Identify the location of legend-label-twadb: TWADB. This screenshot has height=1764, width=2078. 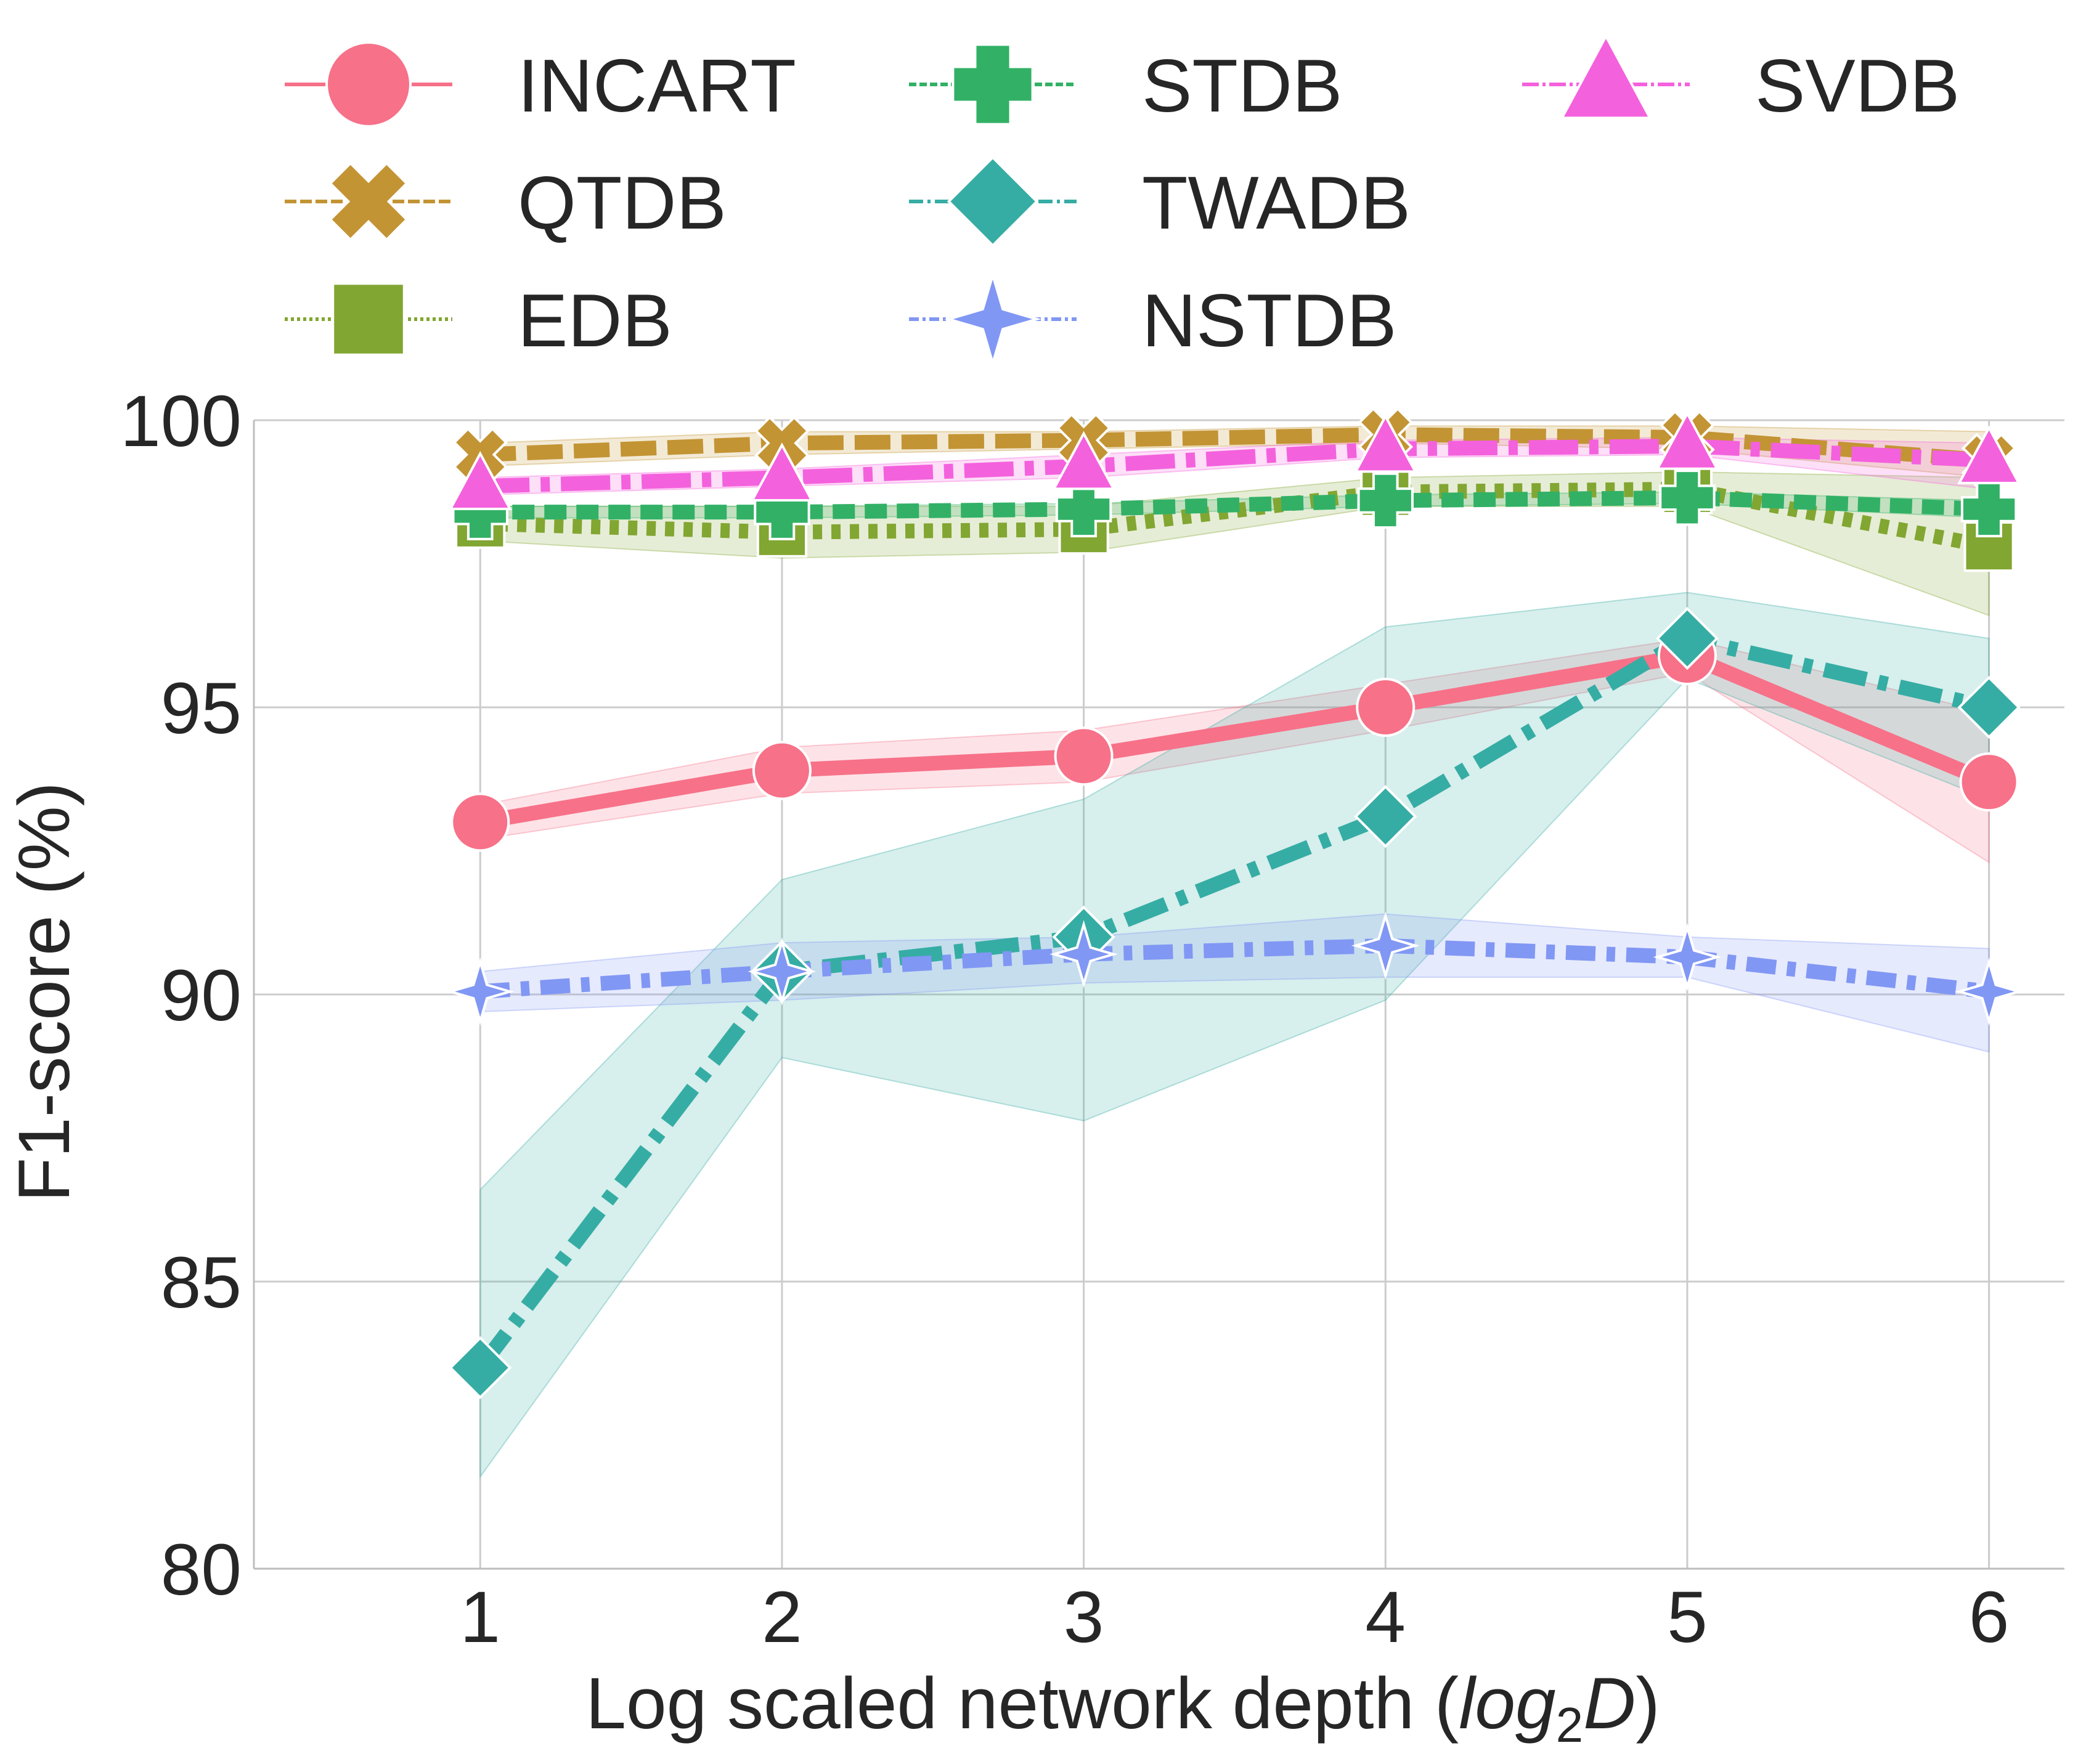
(1276, 203).